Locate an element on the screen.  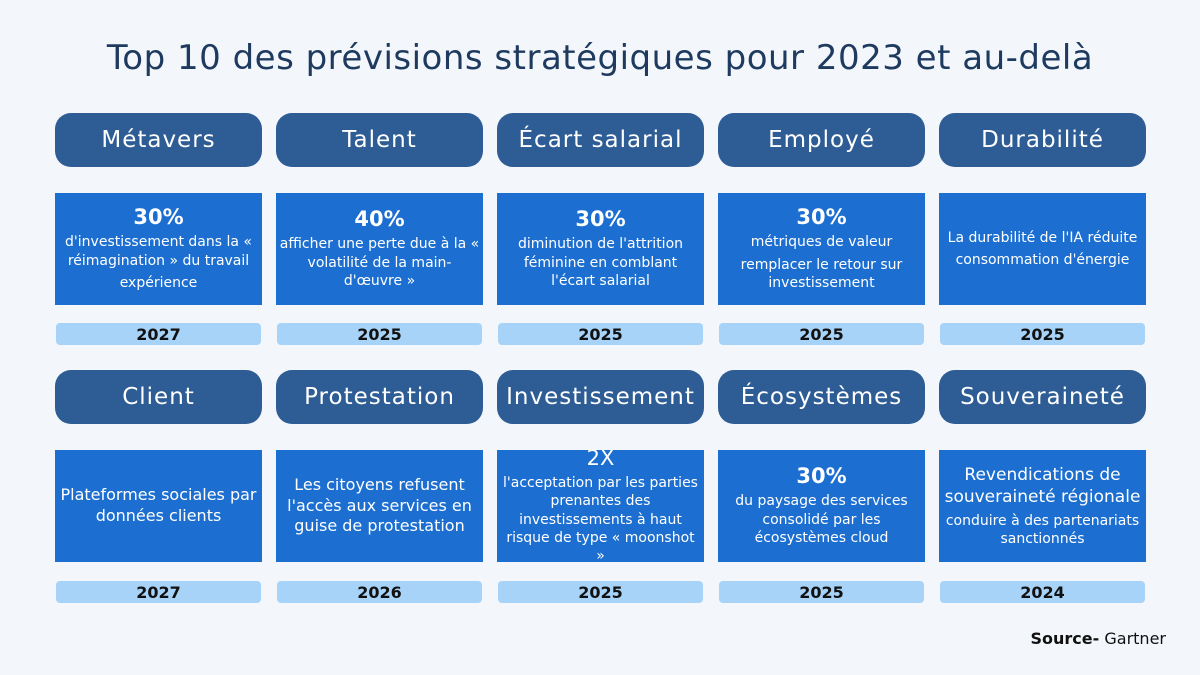
card-text: Revendications de souveraineté régionale is located at coordinates (1042, 485).